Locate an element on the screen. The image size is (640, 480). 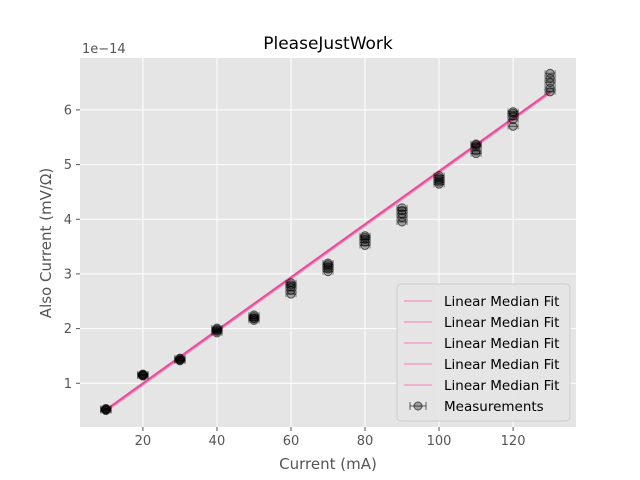
y-tick-label: 4 is located at coordinates (68, 220).